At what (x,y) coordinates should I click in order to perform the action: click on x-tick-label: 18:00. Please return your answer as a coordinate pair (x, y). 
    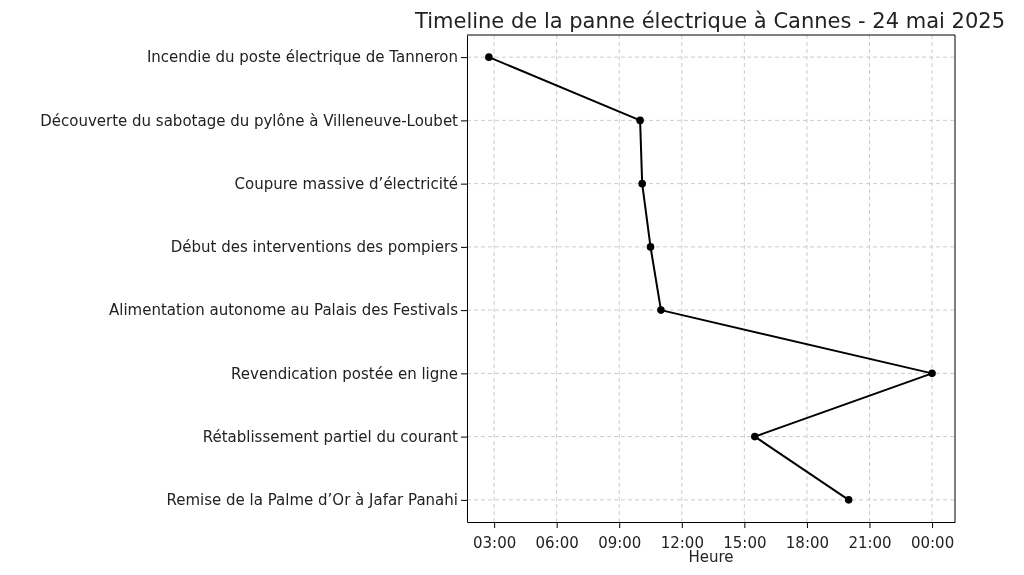
    Looking at the image, I should click on (807, 542).